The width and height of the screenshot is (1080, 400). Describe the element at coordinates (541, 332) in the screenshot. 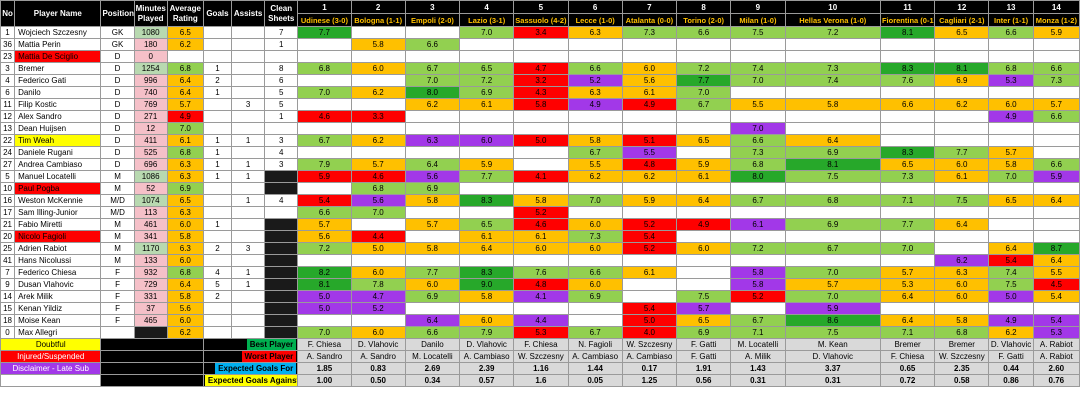

I see `match-rating: 5.3` at that location.